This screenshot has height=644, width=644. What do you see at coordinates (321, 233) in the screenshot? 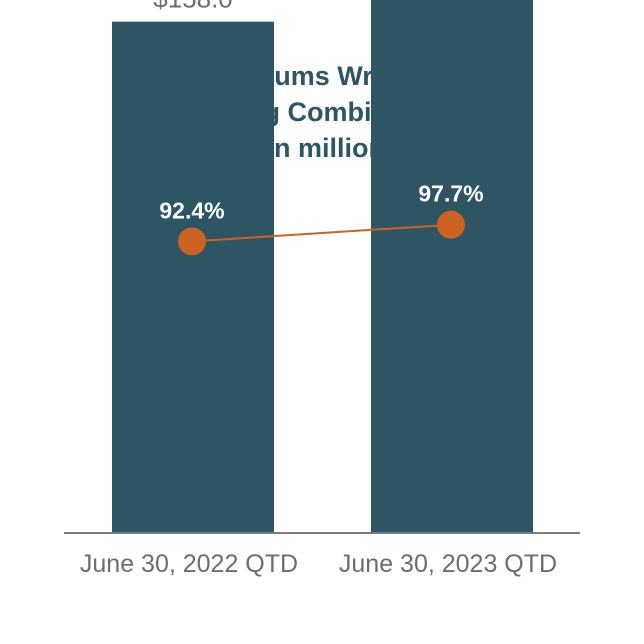
I see `ratio-line` at bounding box center [321, 233].